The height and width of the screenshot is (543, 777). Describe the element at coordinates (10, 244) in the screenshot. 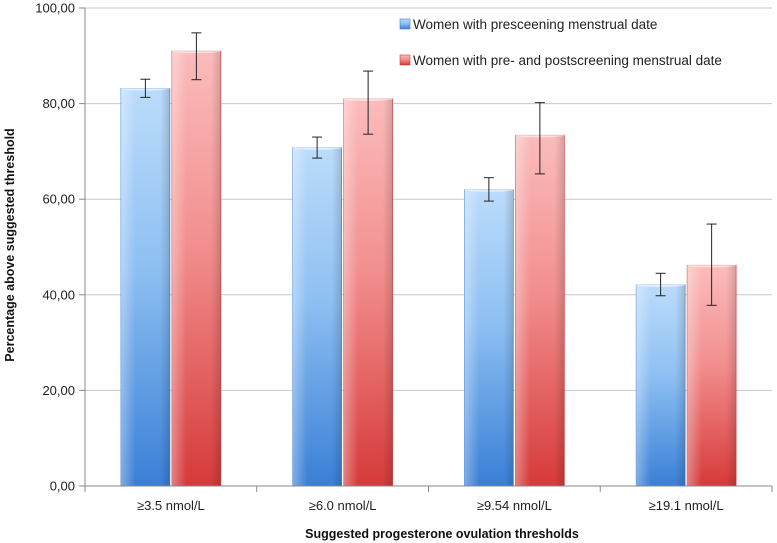

I see `y-axis-title: Percentage above suggested threshold` at that location.